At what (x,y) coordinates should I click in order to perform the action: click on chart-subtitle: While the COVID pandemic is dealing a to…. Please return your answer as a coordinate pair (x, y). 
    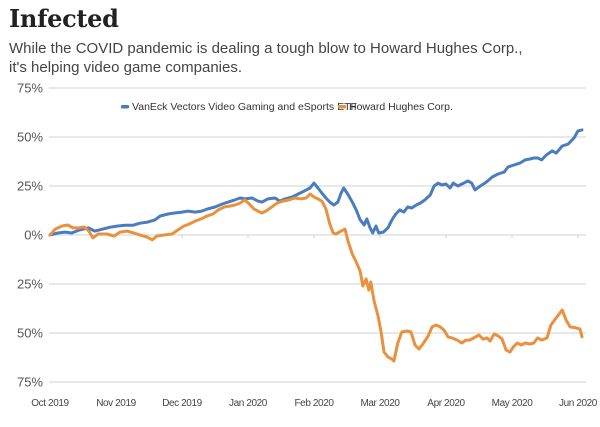
    Looking at the image, I should click on (299, 58).